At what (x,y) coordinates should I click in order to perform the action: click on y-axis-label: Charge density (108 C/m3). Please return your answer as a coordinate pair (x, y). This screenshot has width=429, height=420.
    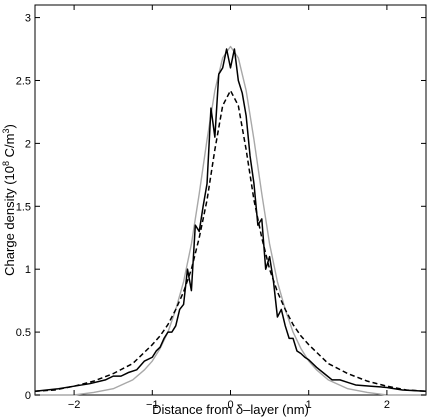
    Looking at the image, I should click on (9, 200).